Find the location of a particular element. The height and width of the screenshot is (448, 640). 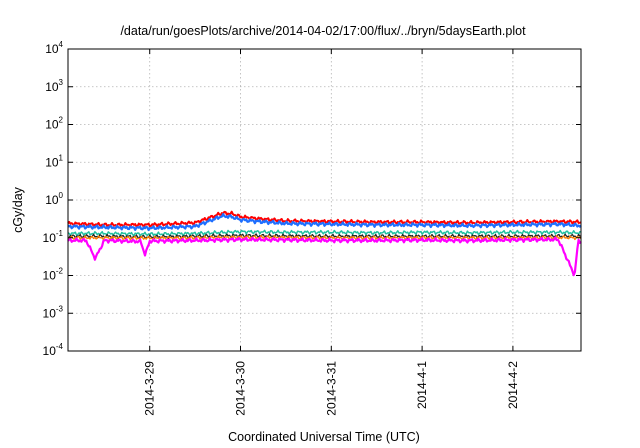

y-tick-label: 10⁴ is located at coordinates (54, 48).